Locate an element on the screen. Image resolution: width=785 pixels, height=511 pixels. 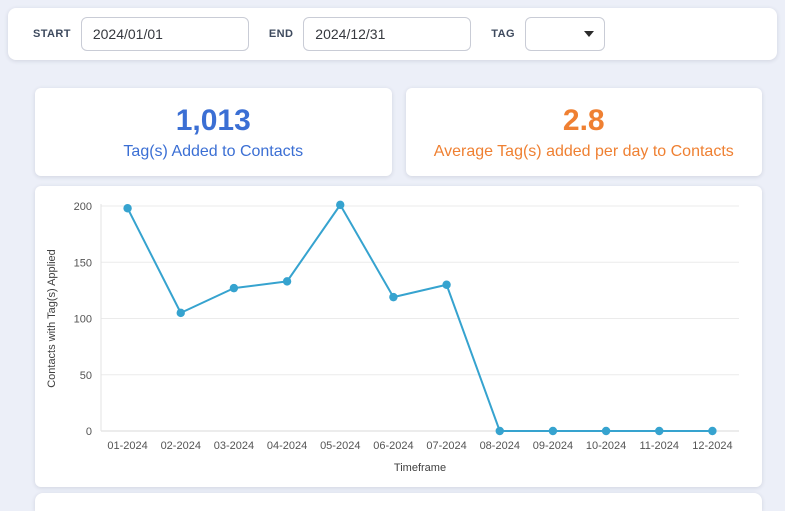
svg-text: 07-2024 is located at coordinates (446, 446).